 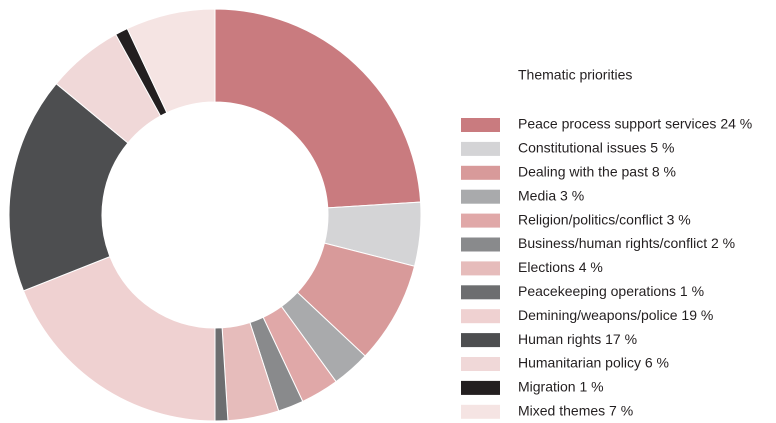 I want to click on legend-label: Constitutional issues 5 %, so click(x=596, y=148).